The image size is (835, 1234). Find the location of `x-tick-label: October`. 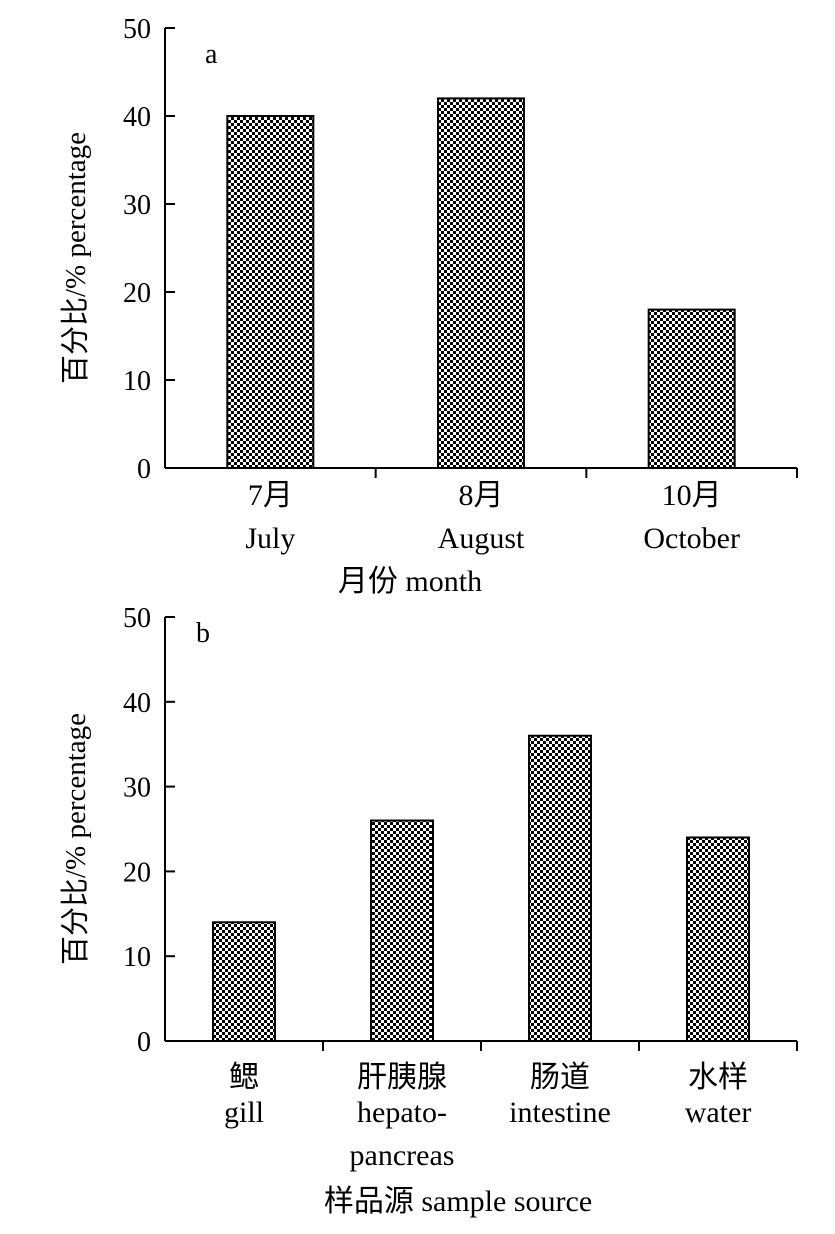

x-tick-label: October is located at coordinates (691, 538).